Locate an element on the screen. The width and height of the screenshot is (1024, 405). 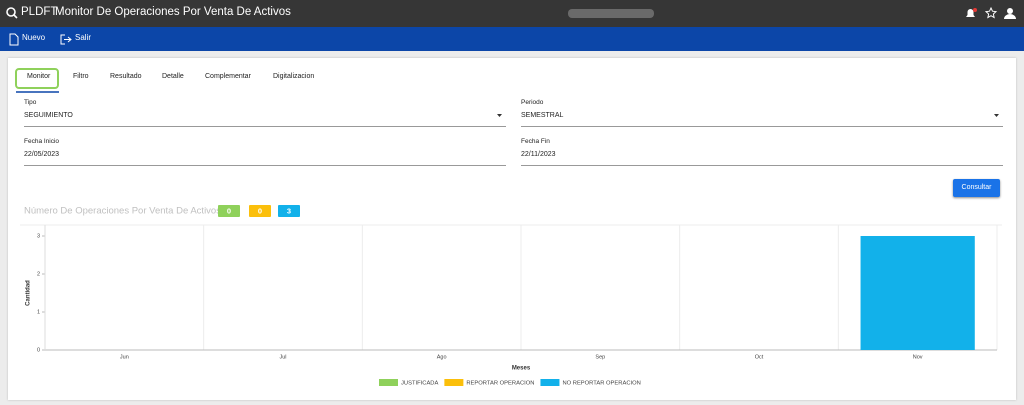
toolbar-button: Nuevo is located at coordinates (34, 37).